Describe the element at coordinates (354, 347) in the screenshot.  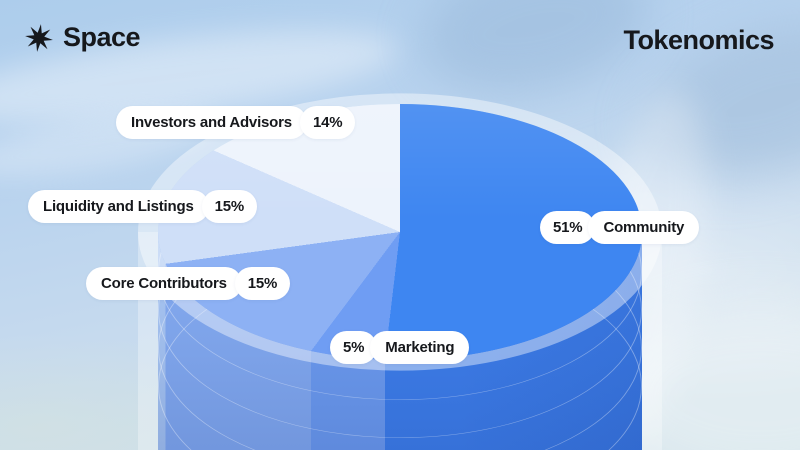
I see `callout-value: 5%` at that location.